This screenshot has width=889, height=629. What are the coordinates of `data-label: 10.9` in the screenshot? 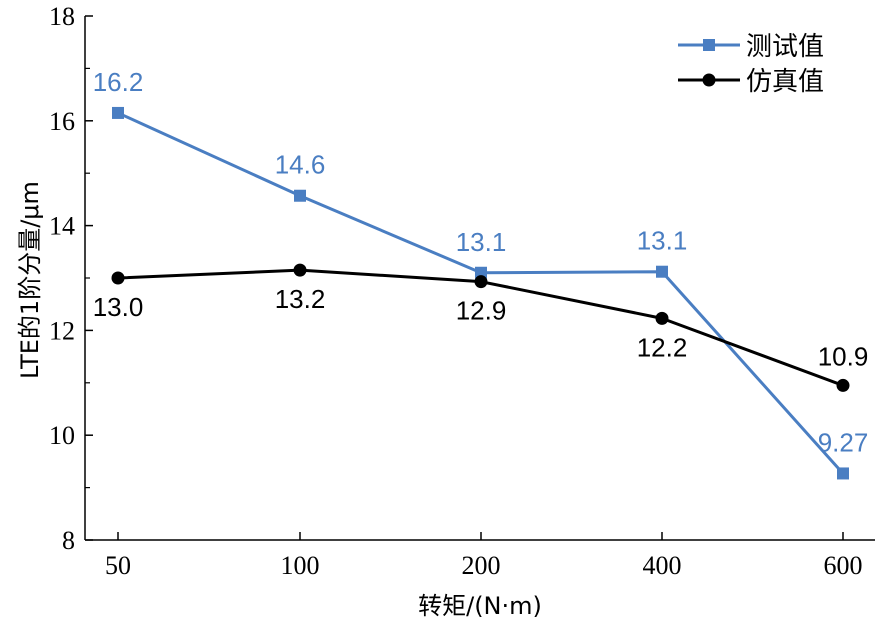 It's located at (843, 356).